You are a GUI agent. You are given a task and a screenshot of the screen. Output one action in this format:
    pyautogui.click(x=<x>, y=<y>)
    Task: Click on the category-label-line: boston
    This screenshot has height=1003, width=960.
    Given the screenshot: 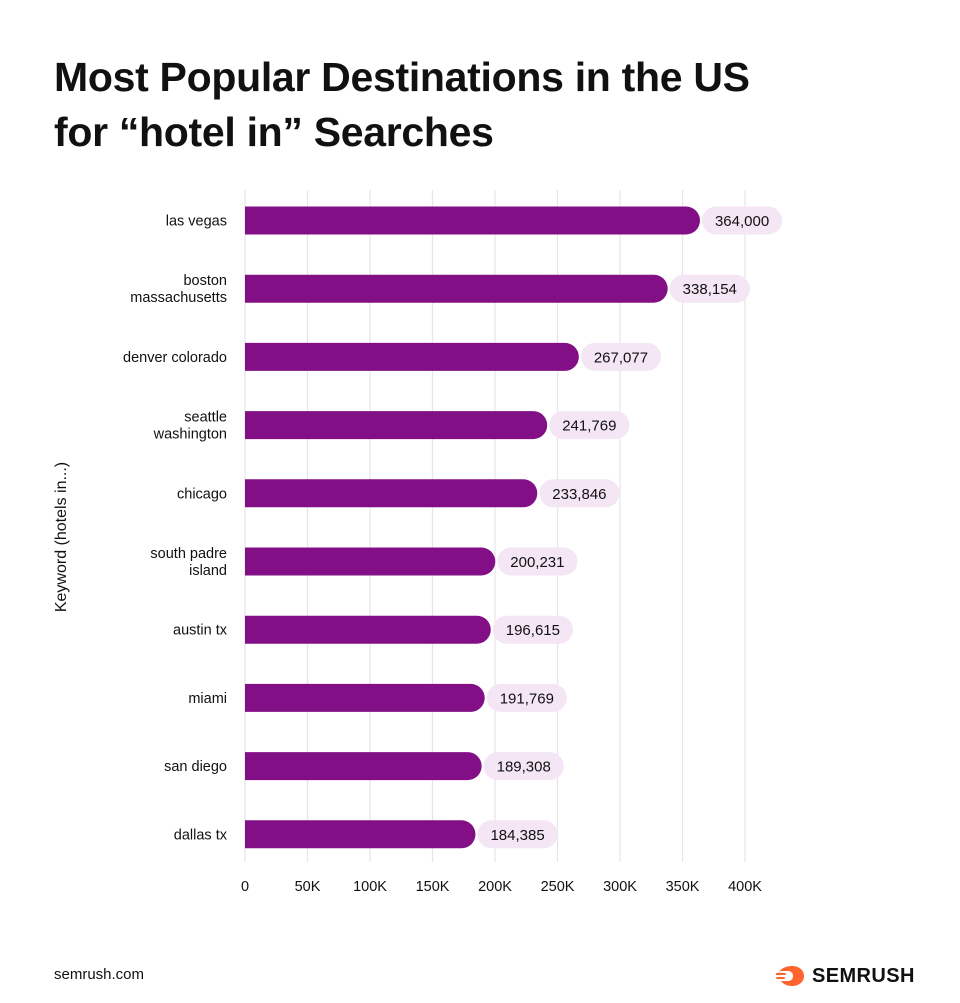 What is the action you would take?
    pyautogui.click(x=205, y=281)
    